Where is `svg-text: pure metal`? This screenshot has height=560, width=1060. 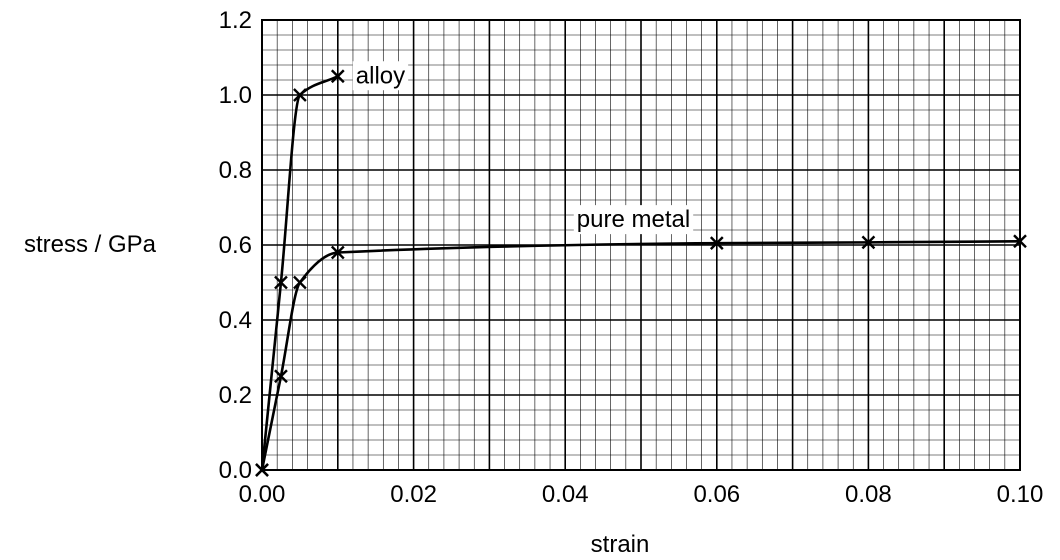
svg-text: pure metal is located at coordinates (633, 219).